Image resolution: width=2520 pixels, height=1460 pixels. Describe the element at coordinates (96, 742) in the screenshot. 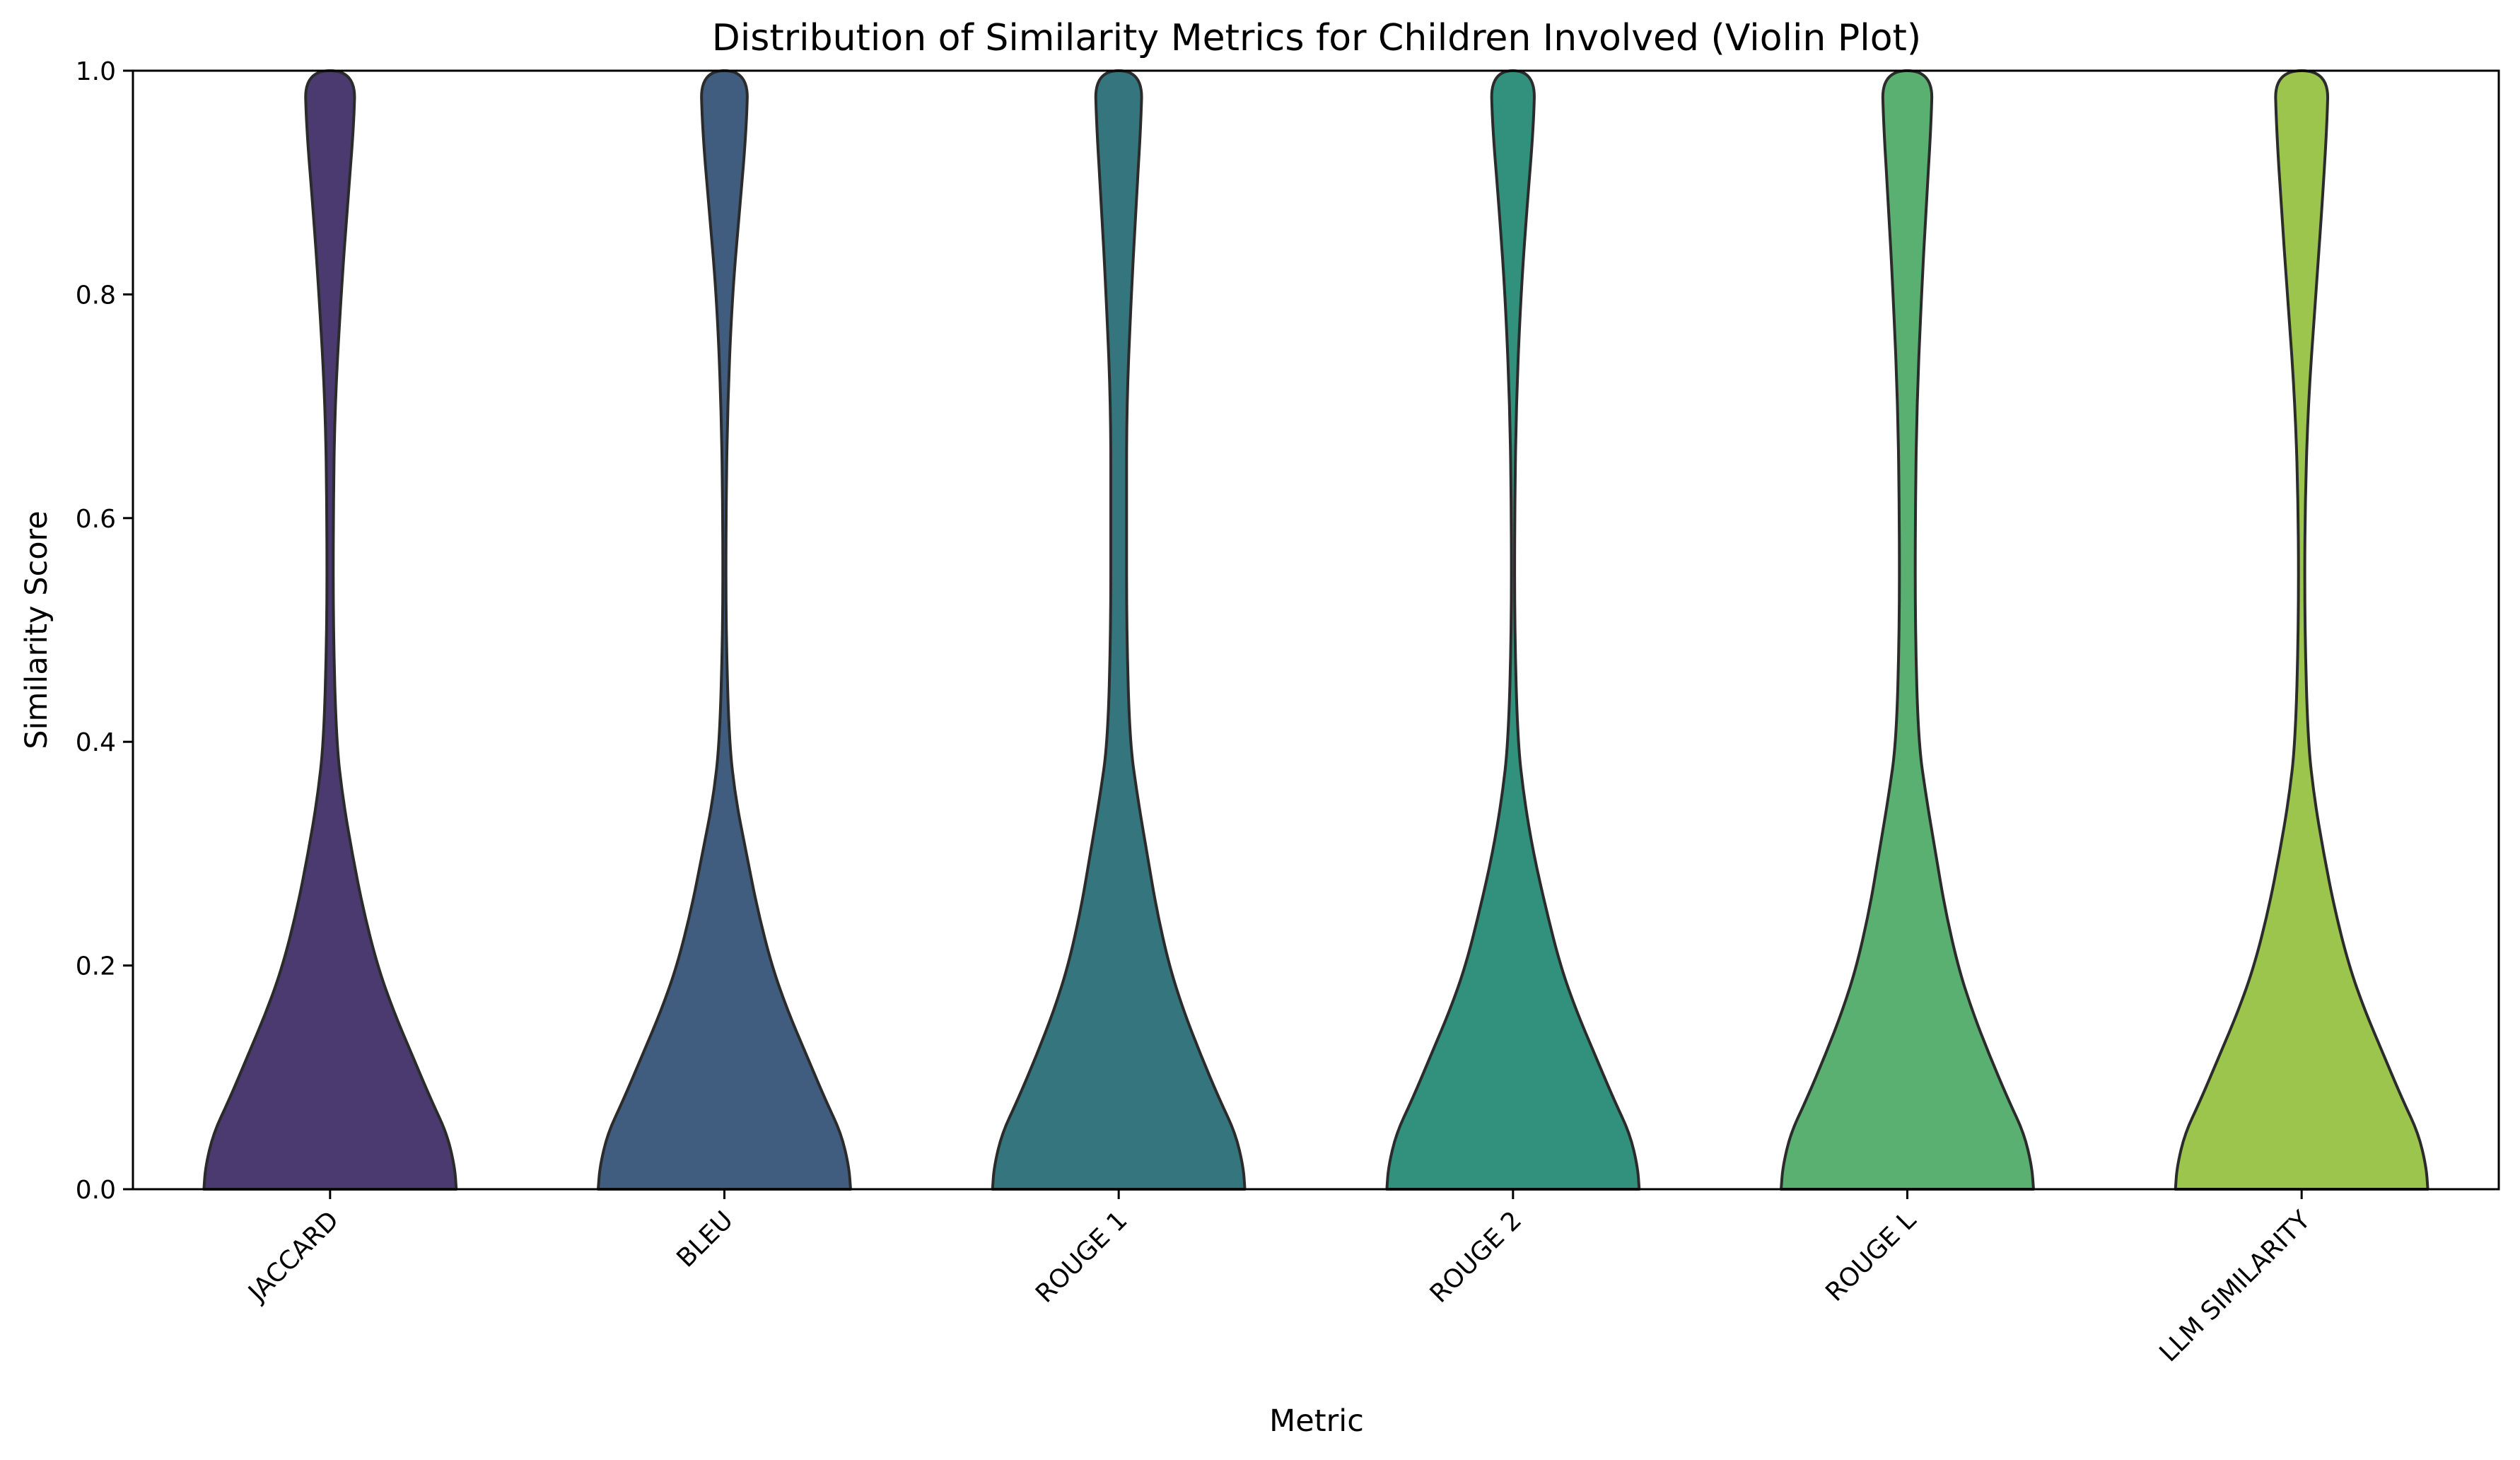

I see `y-tick-label: 0.4` at that location.